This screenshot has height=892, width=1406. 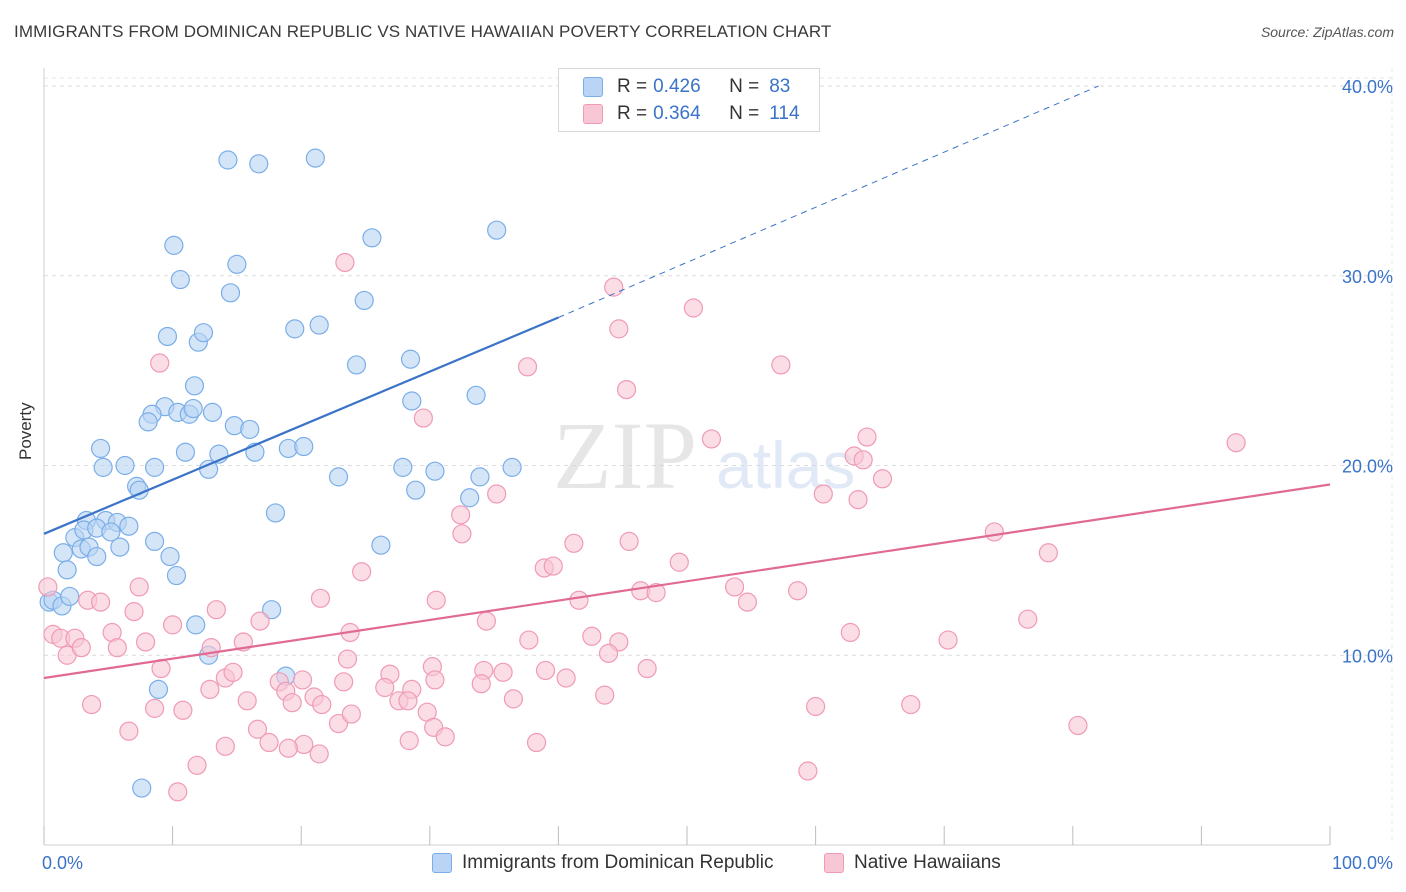 I want to click on legend-item-dominican: Immigrants from Dominican Republic, so click(x=603, y=863).